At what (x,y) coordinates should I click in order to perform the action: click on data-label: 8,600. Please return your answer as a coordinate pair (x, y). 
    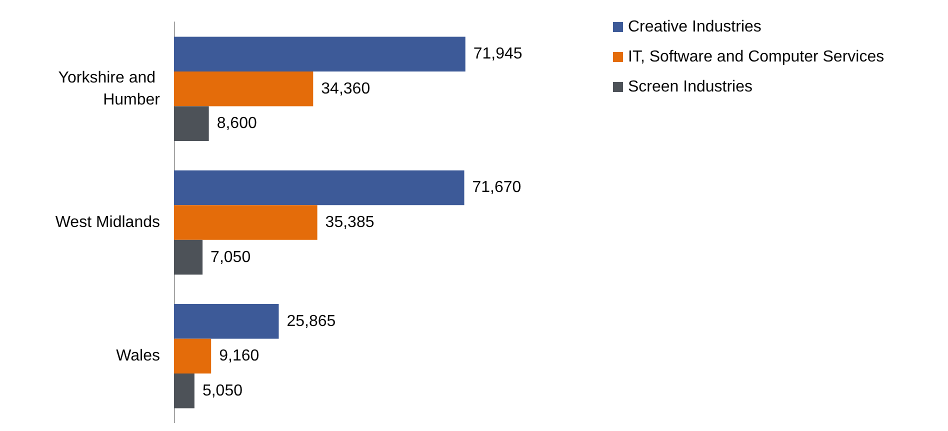
    Looking at the image, I should click on (236, 123).